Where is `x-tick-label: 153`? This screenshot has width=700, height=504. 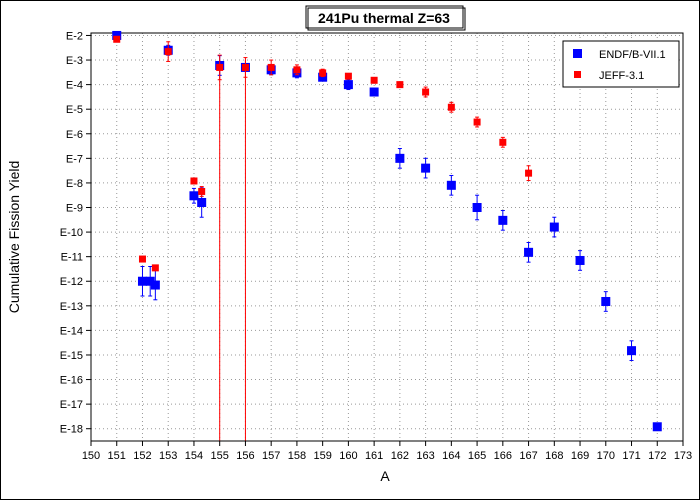
x-tick-label: 153 is located at coordinates (168, 456).